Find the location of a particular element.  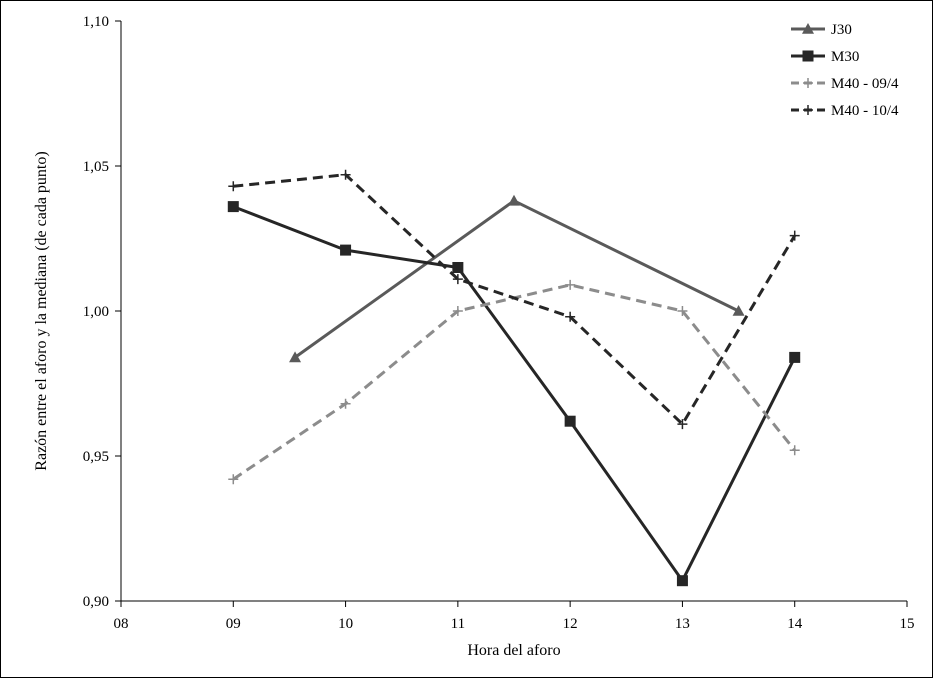

y-tick-label: 0,95 is located at coordinates (96, 457).